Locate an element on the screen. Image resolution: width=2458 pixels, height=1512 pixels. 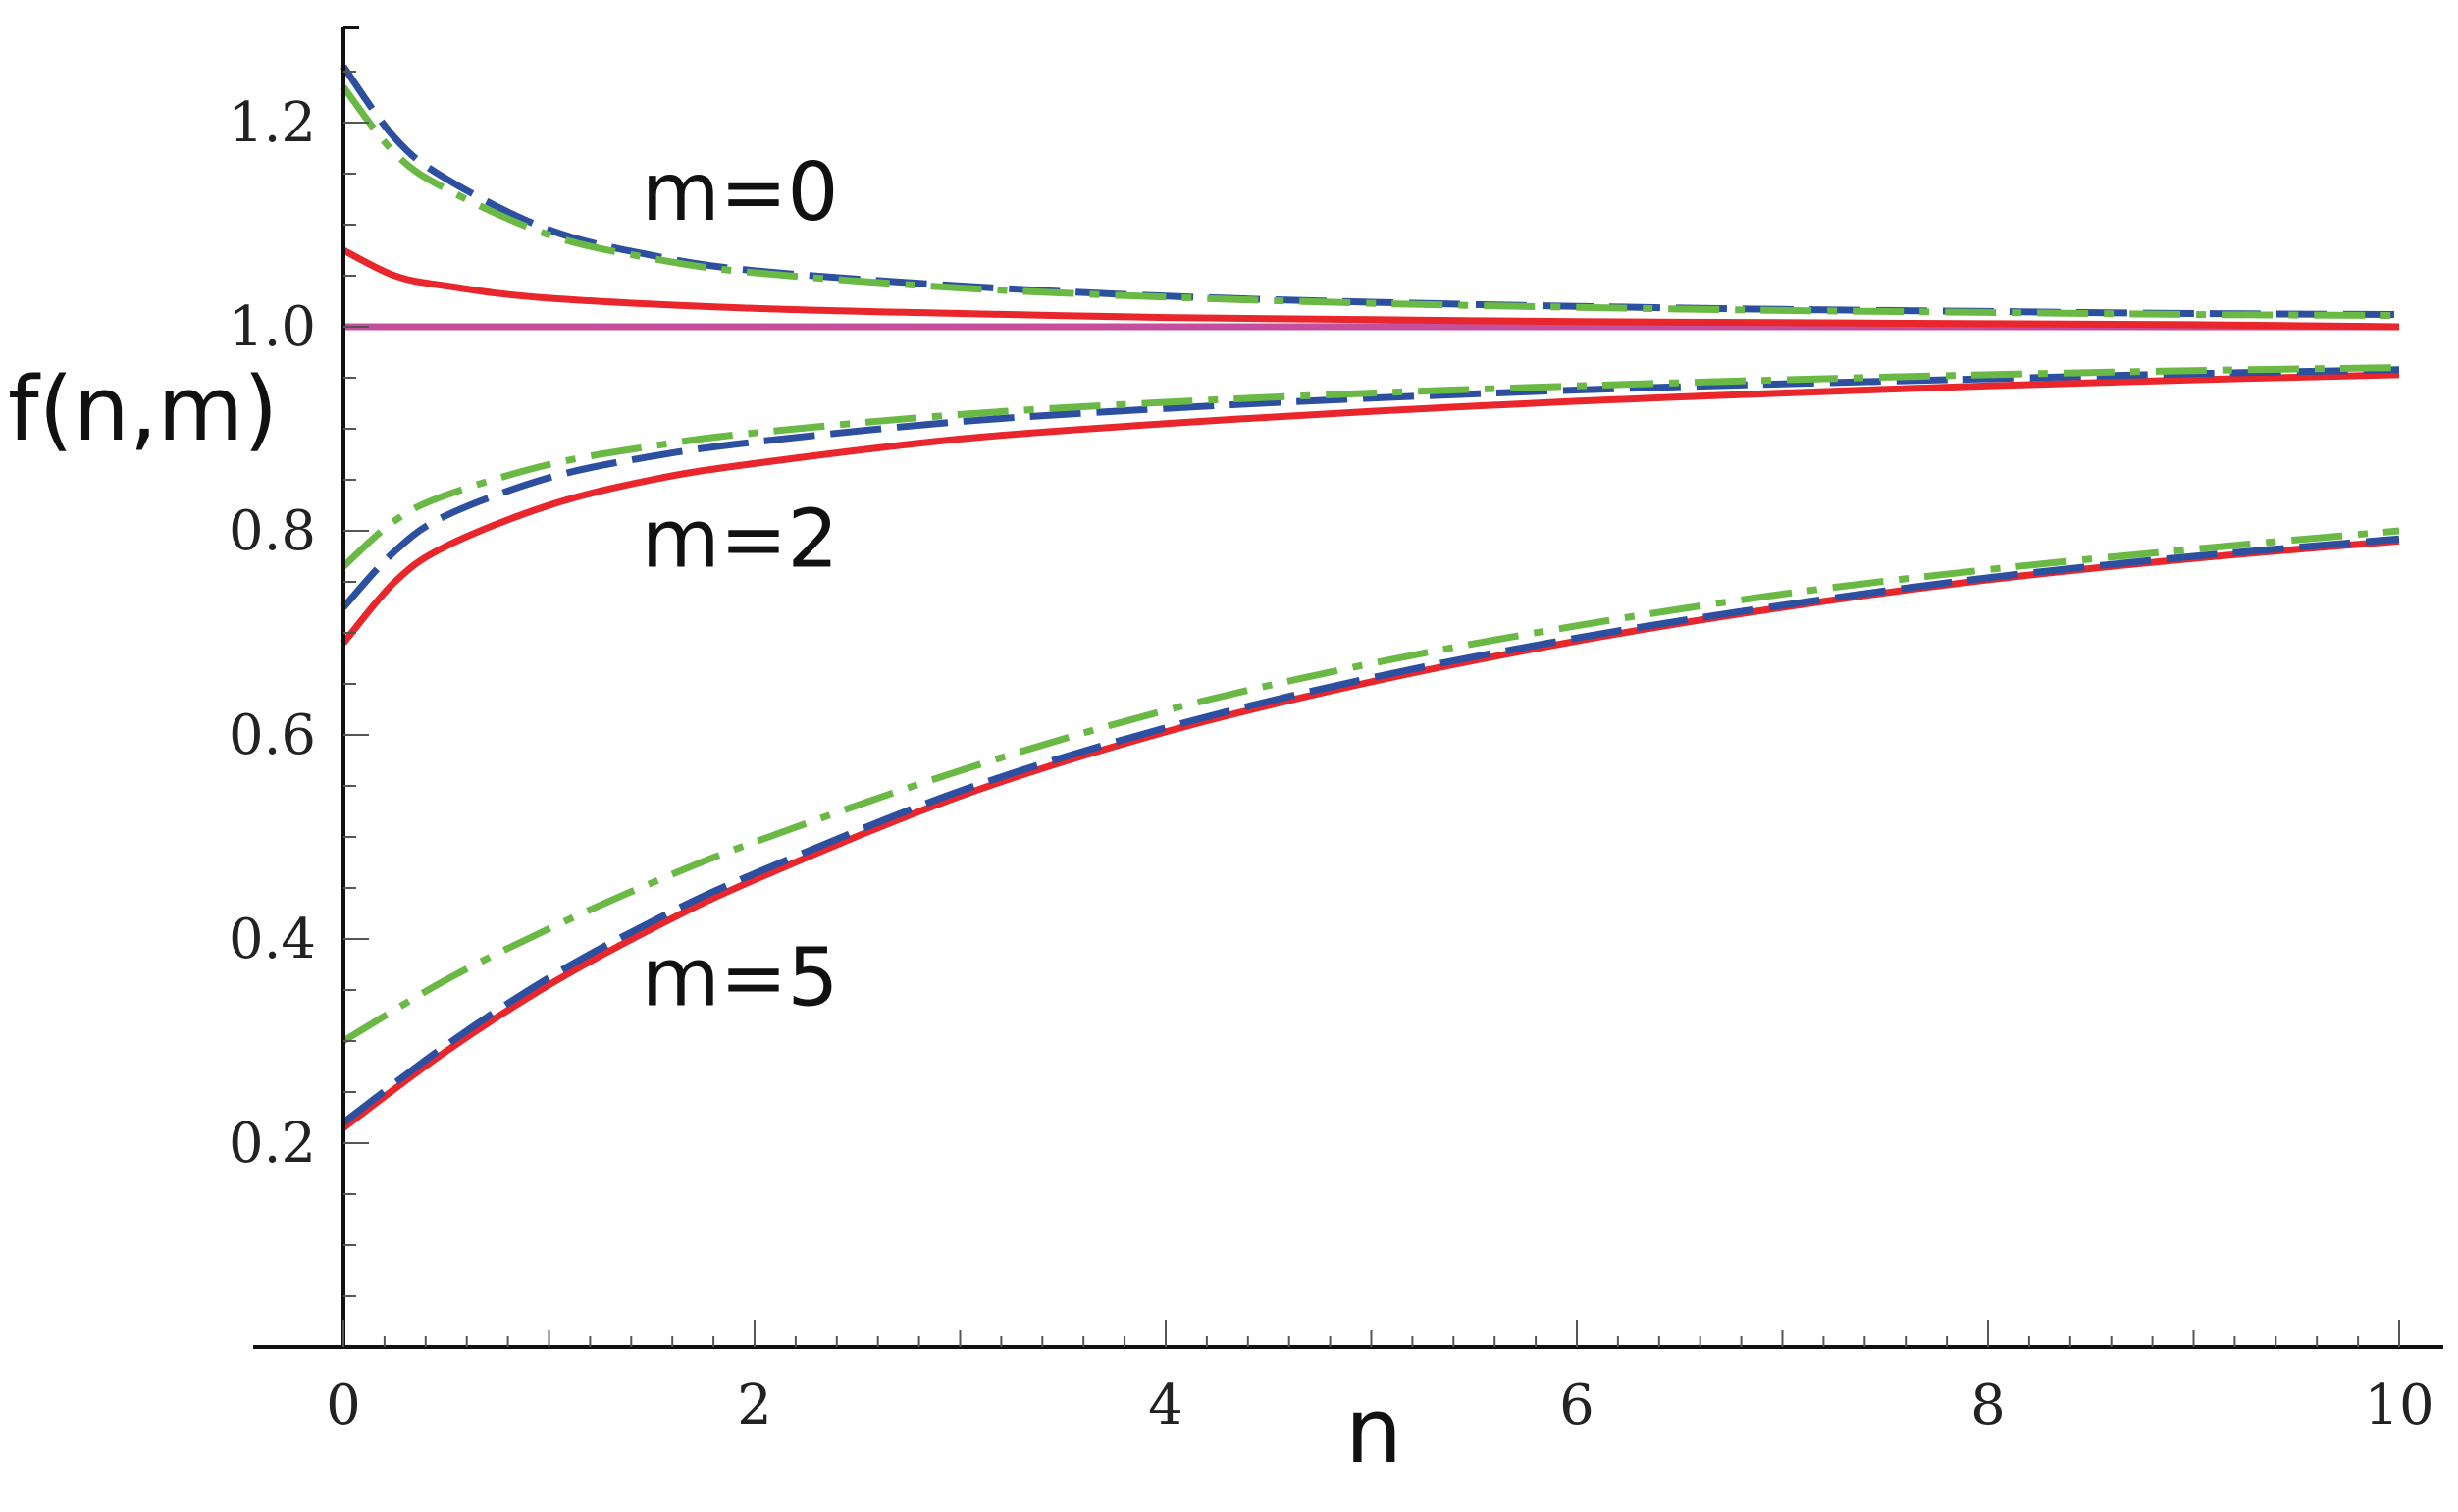
annotations: m=0 m=2 m=5 is located at coordinates (740, 585).